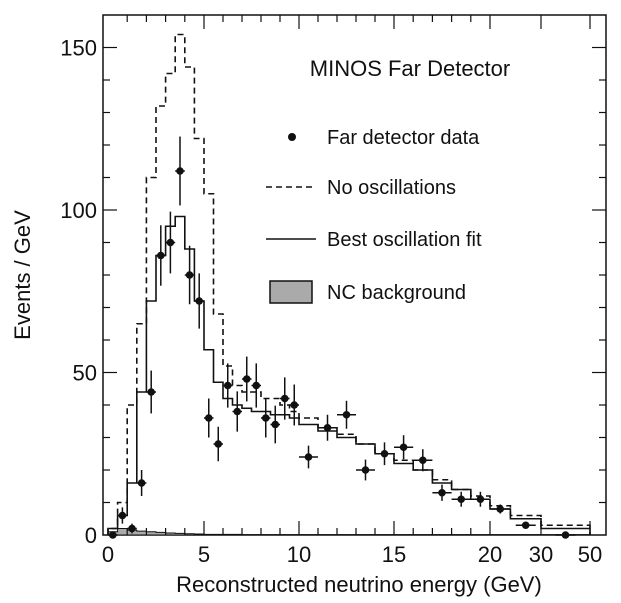 The height and width of the screenshot is (603, 621). Describe the element at coordinates (403, 138) in the screenshot. I see `legend-data-label: Far detector data` at that location.